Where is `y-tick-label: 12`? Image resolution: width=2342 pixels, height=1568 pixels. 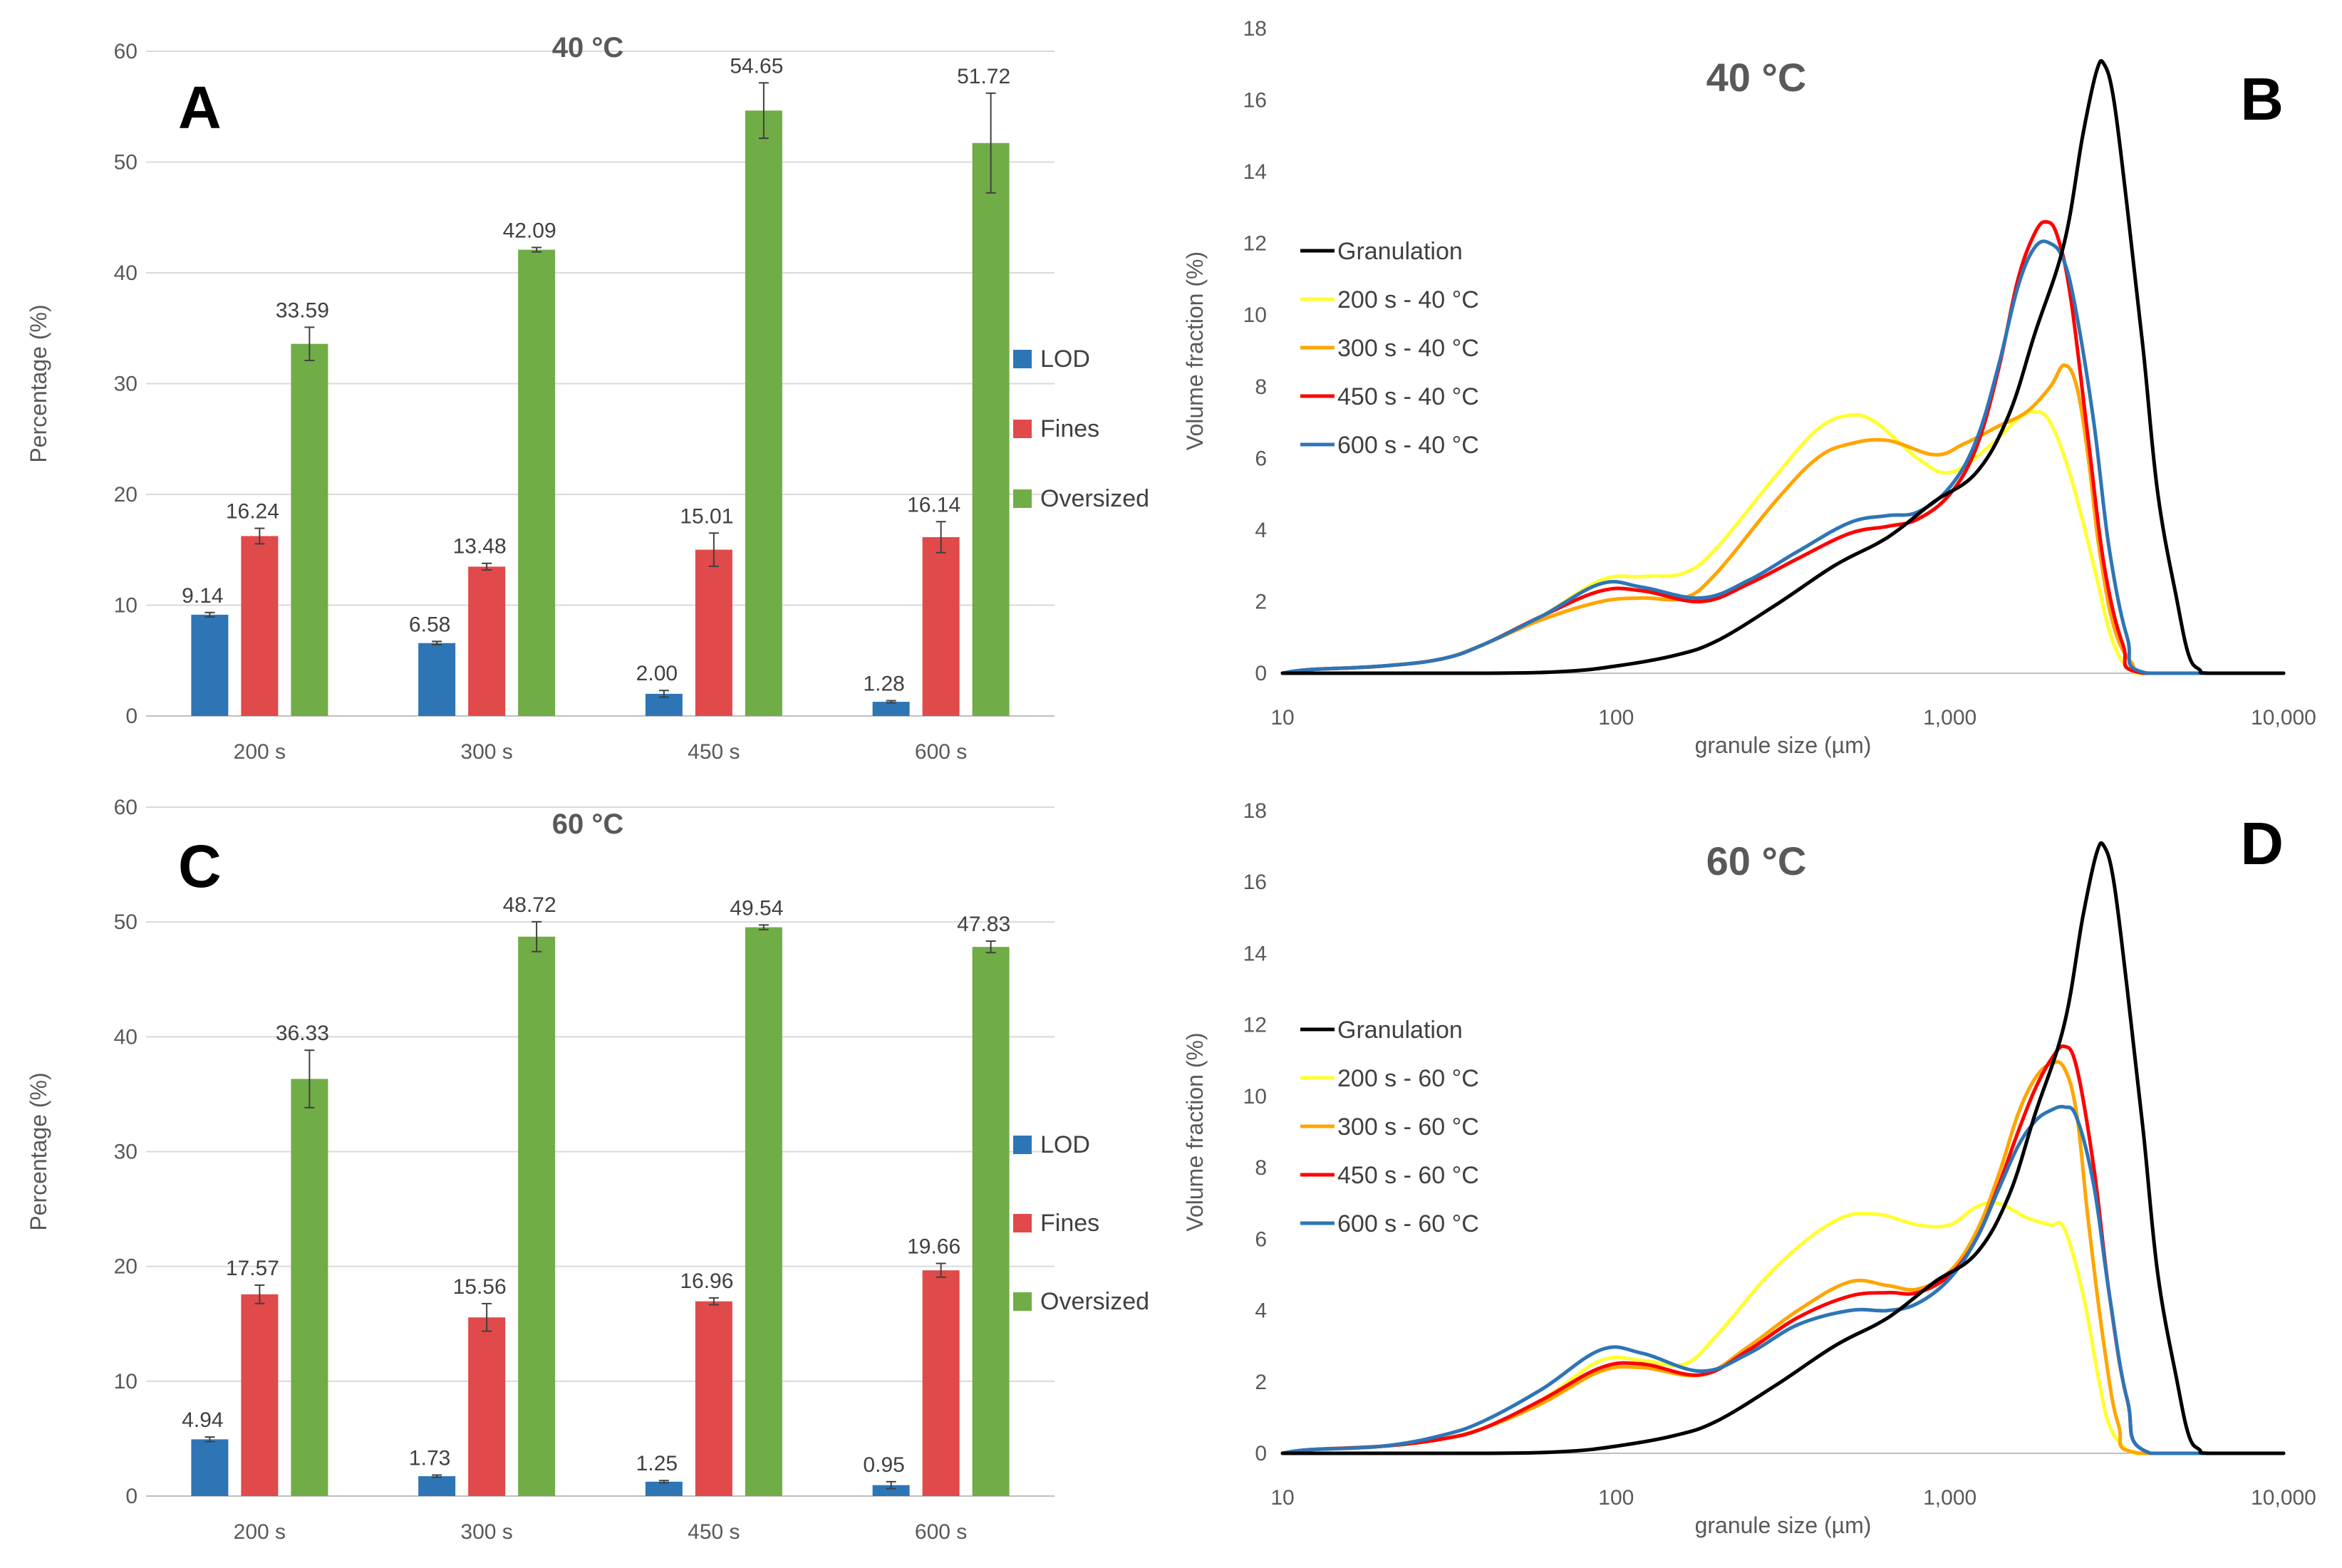 y-tick-label: 12 is located at coordinates (1255, 244).